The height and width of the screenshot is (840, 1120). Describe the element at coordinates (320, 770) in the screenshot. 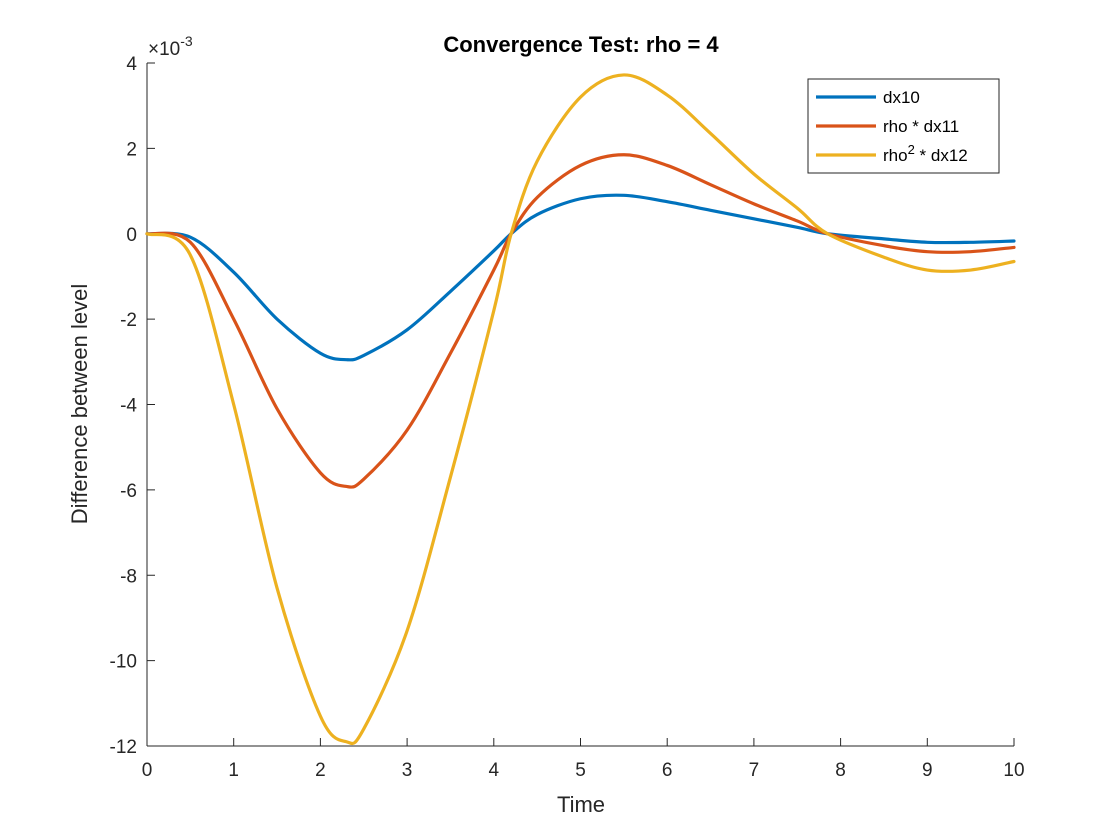

I see `x-tick-label: 2` at that location.